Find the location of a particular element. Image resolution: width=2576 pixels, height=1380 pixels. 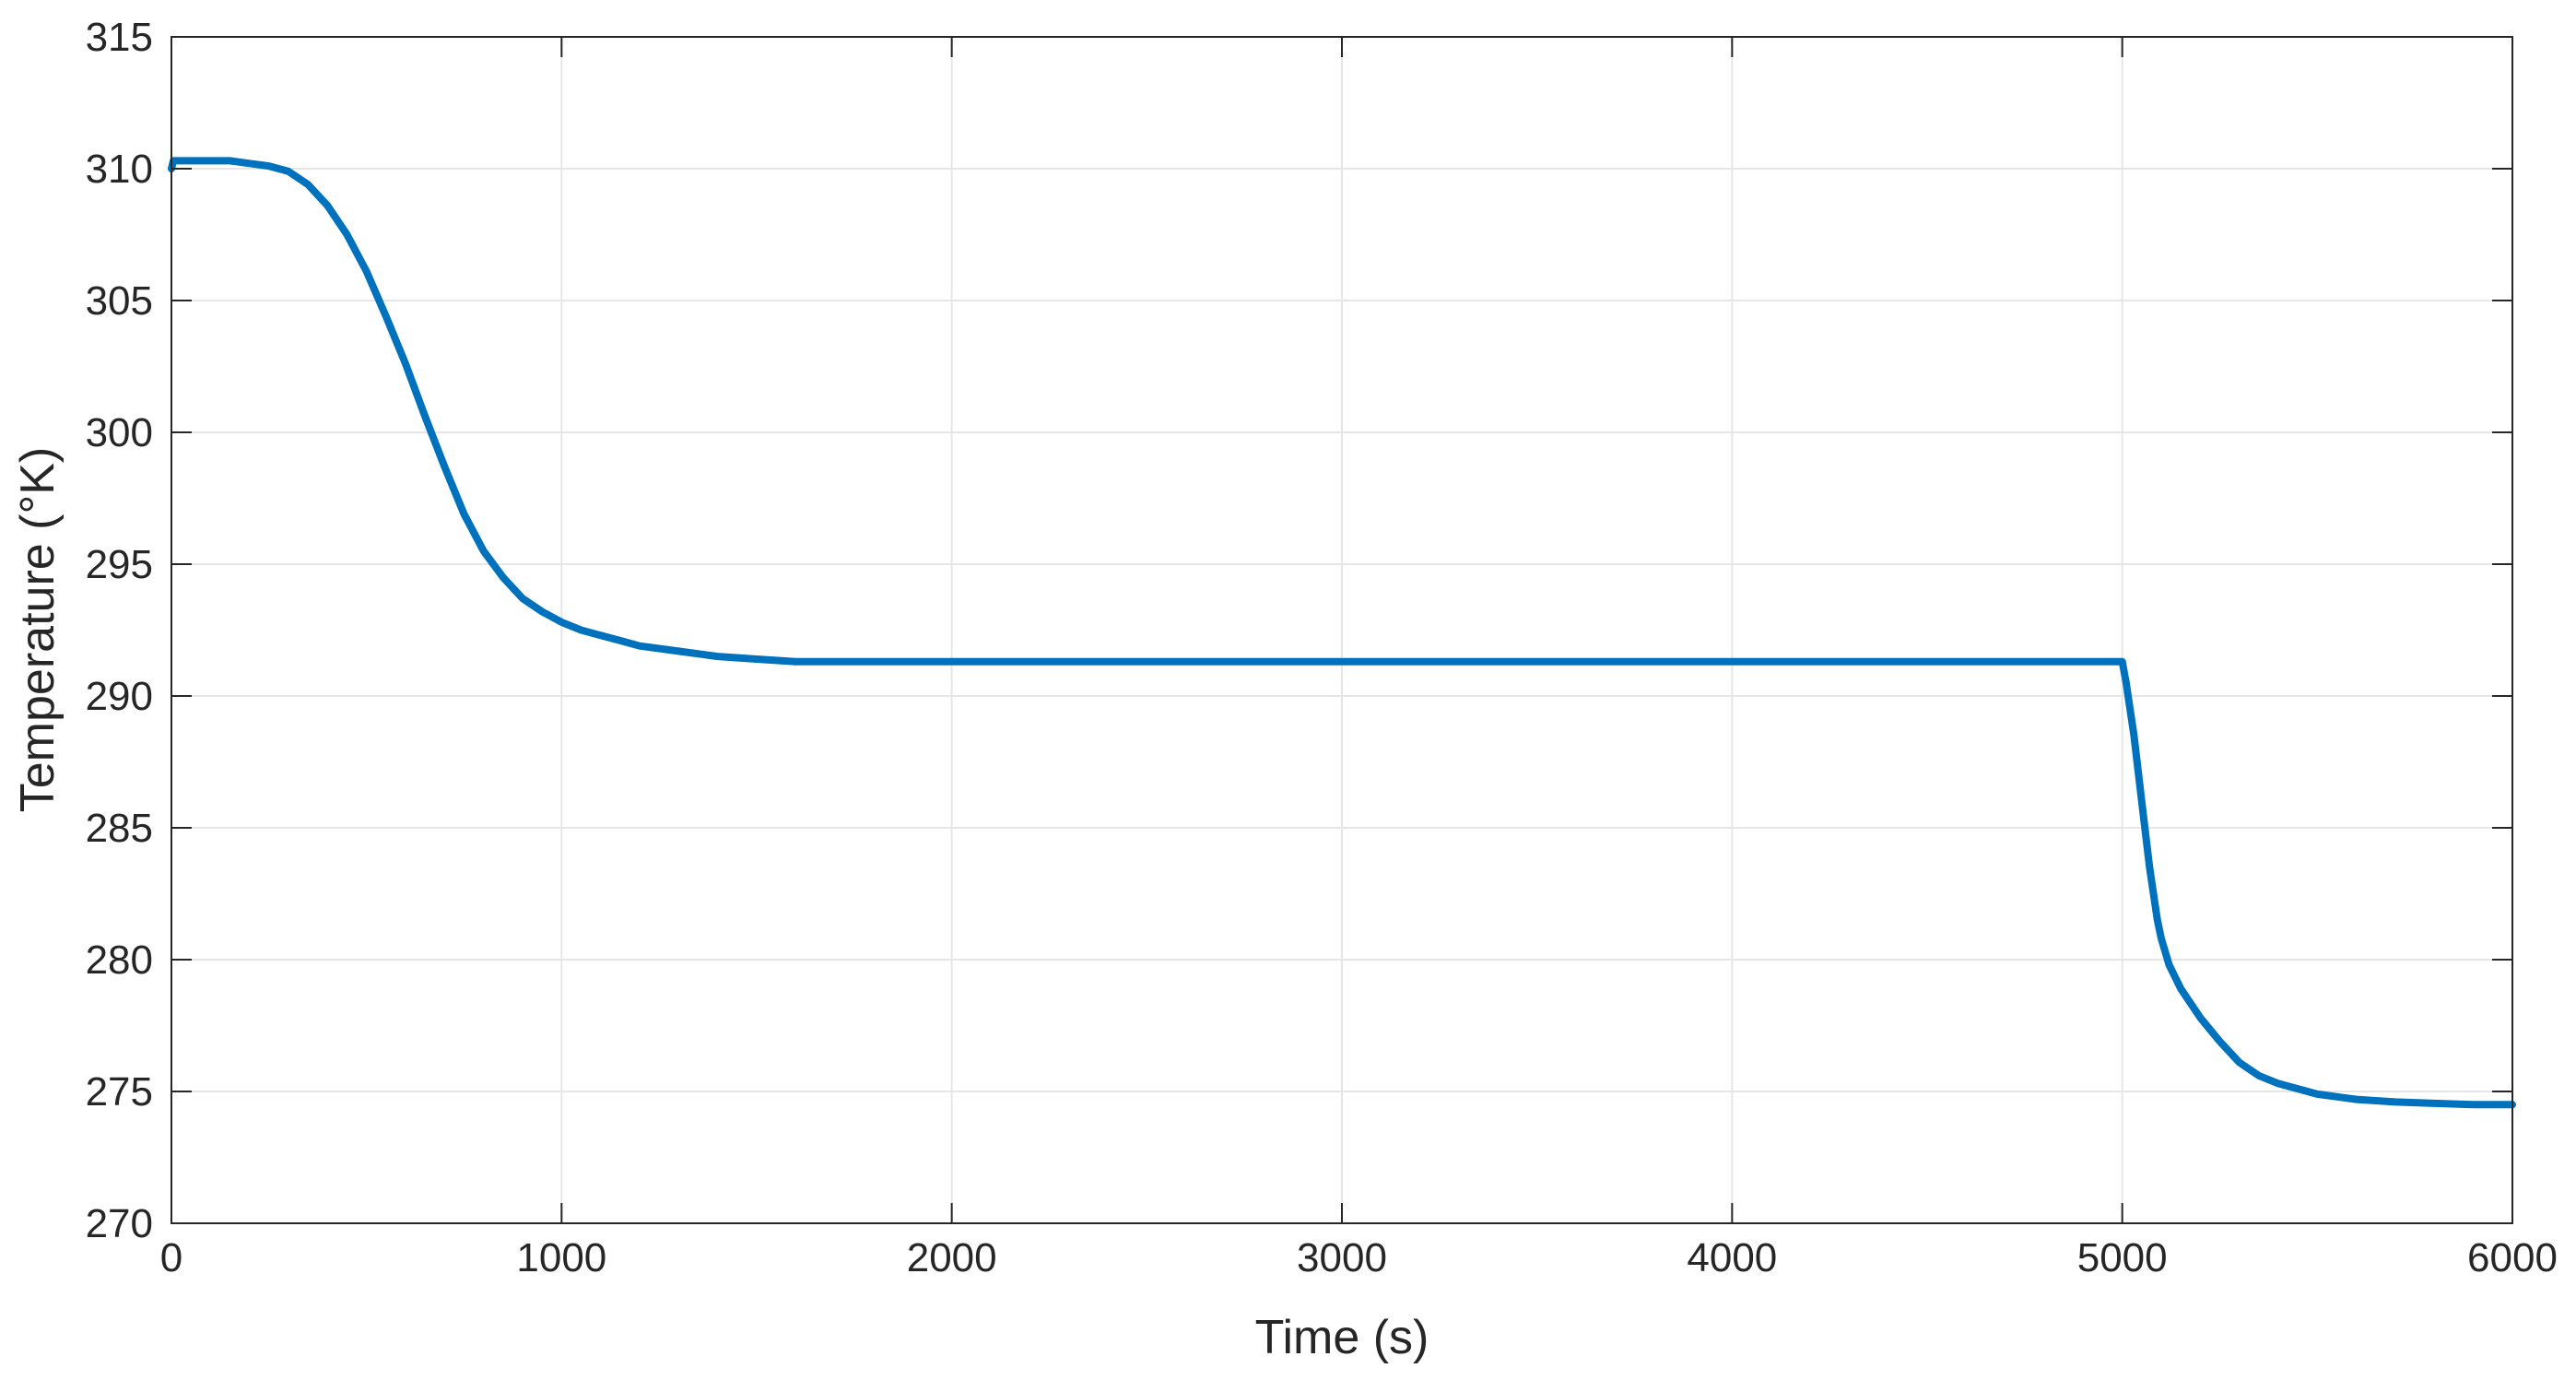

y-tick-label: 290 is located at coordinates (119, 696).